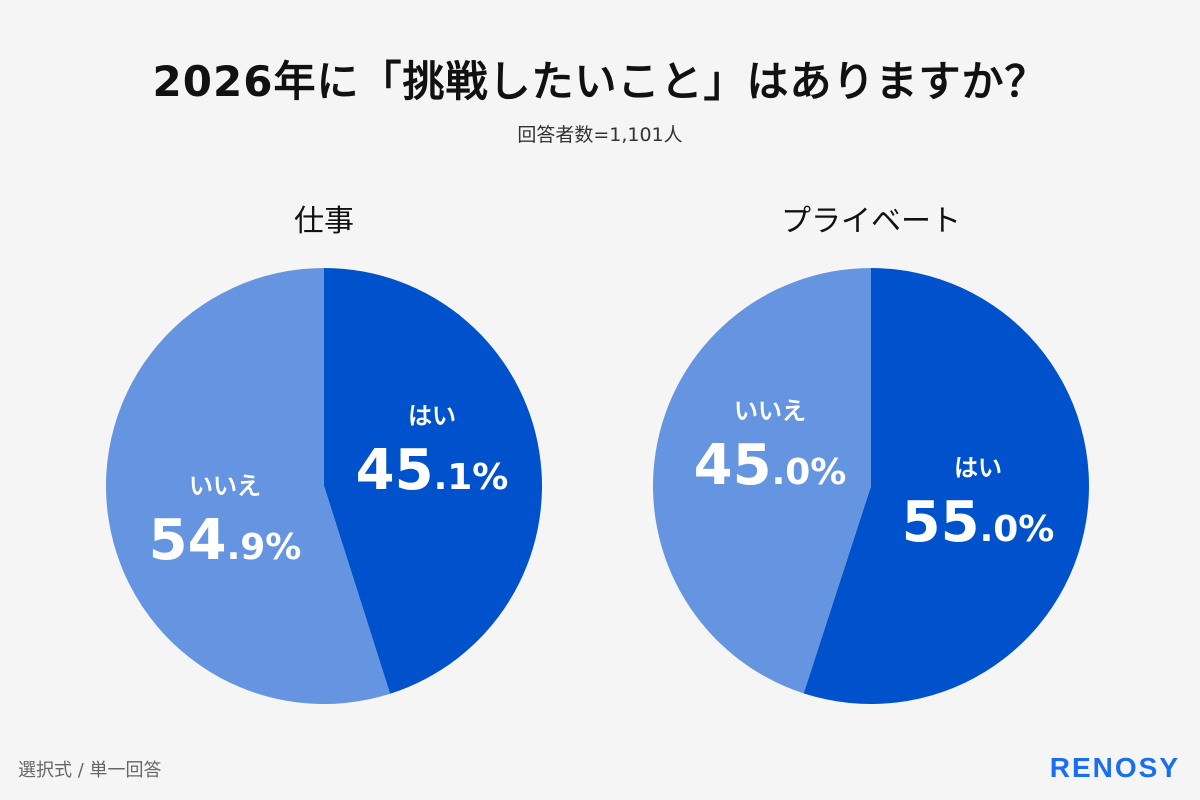 Image resolution: width=1200 pixels, height=800 pixels. Describe the element at coordinates (324, 221) in the screenshot. I see `pie-title-work: 仕事` at that location.